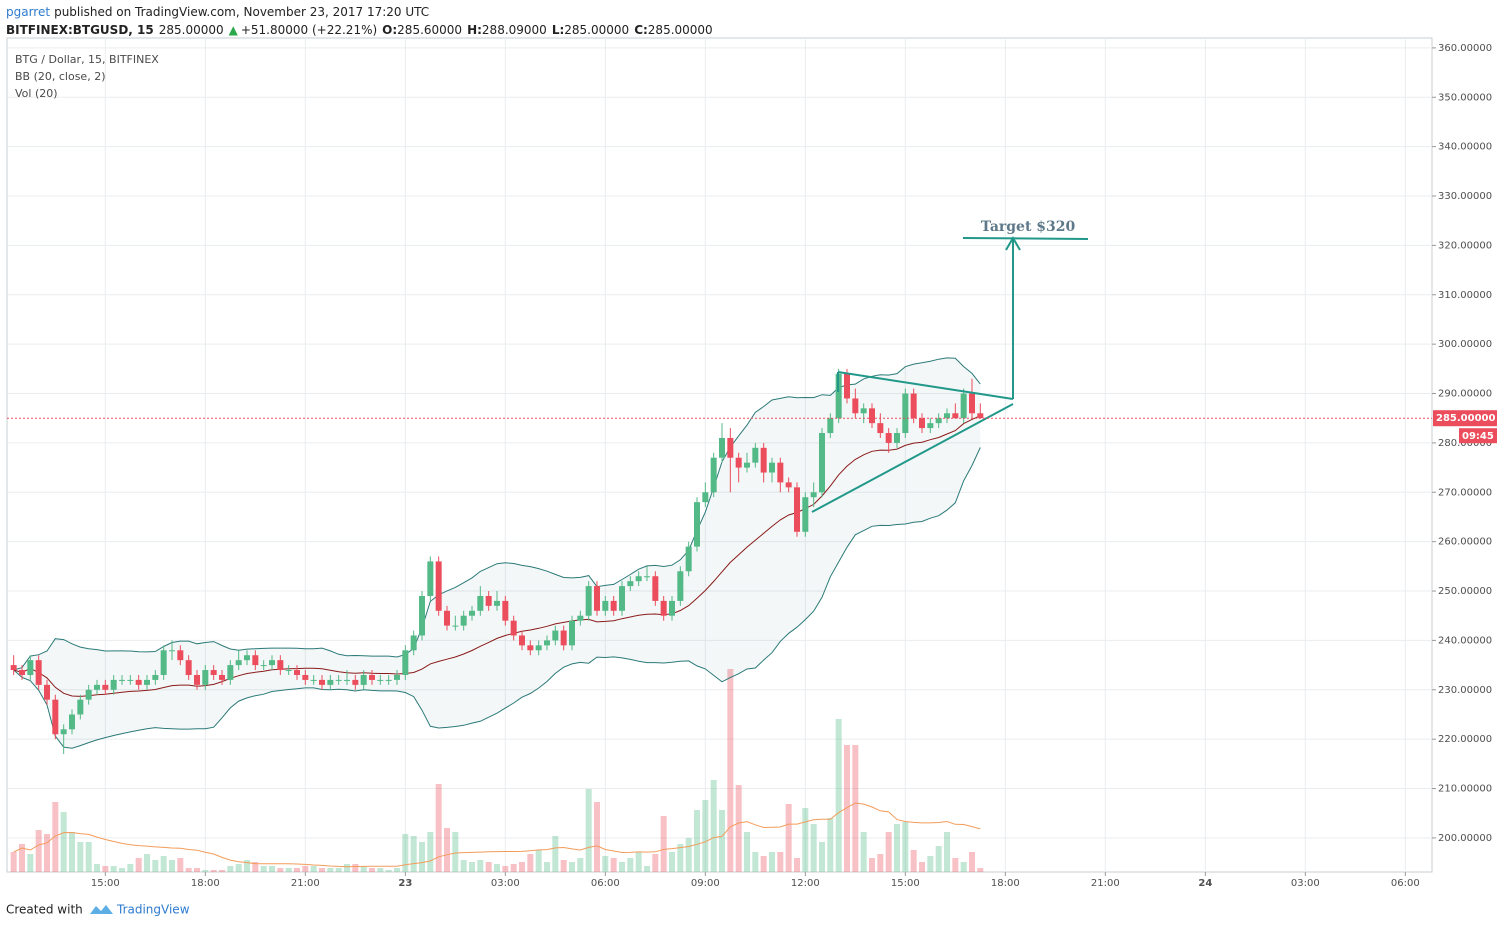 Image resolution: width=1502 pixels, height=932 pixels. I want to click on y-tick-label: 340.00000, so click(1465, 147).